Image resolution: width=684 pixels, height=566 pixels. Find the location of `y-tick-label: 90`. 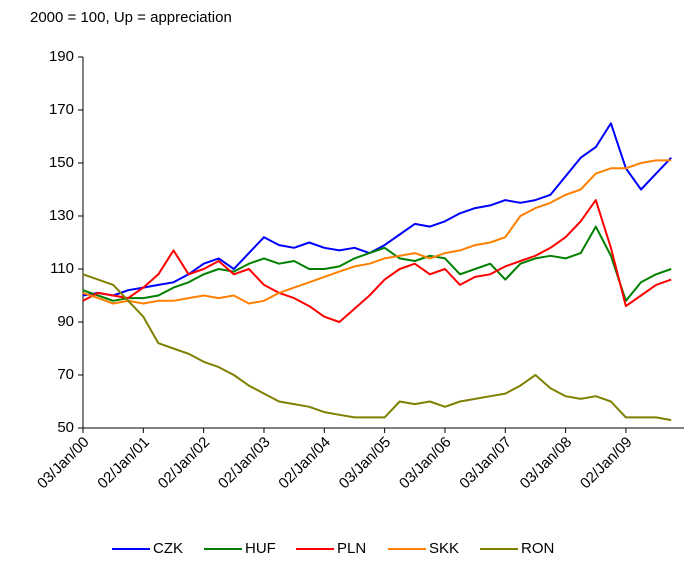

y-tick-label: 90 is located at coordinates (65, 321).